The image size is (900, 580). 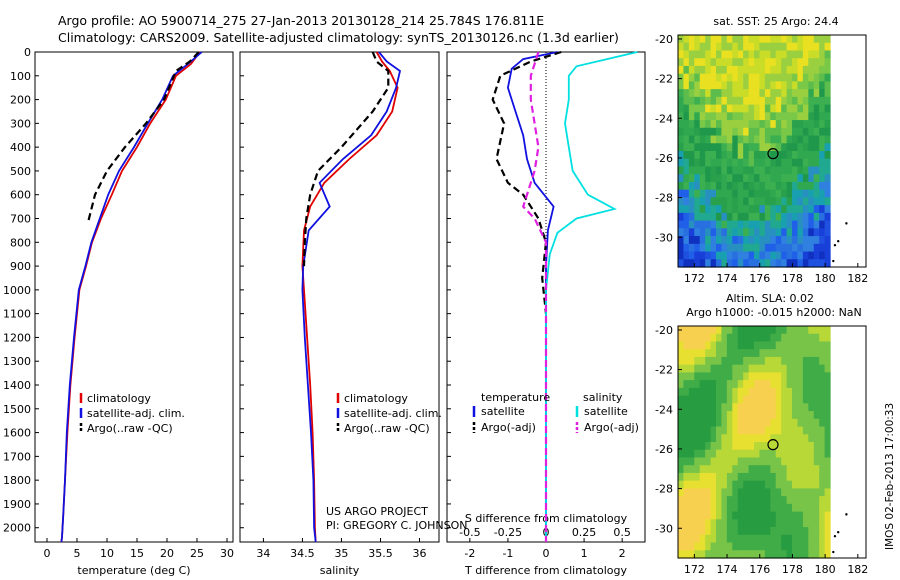 What do you see at coordinates (469, 553) in the screenshot?
I see `x-tick-label: -2` at bounding box center [469, 553].